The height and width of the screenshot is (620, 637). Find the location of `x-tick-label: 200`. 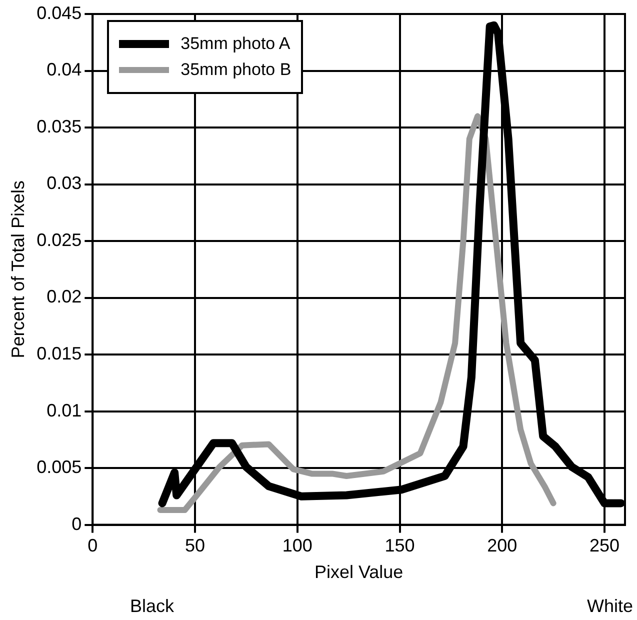

x-tick-label: 200 is located at coordinates (502, 546).